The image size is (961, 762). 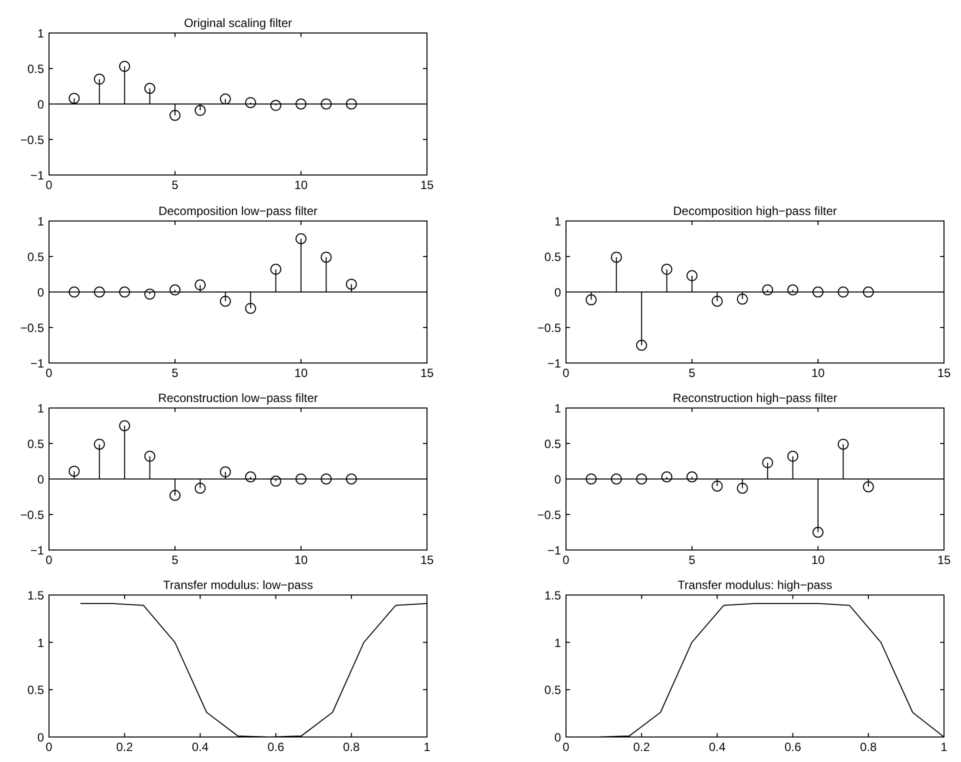 I want to click on chart-title: Decomposition high−pass filter, so click(x=755, y=211).